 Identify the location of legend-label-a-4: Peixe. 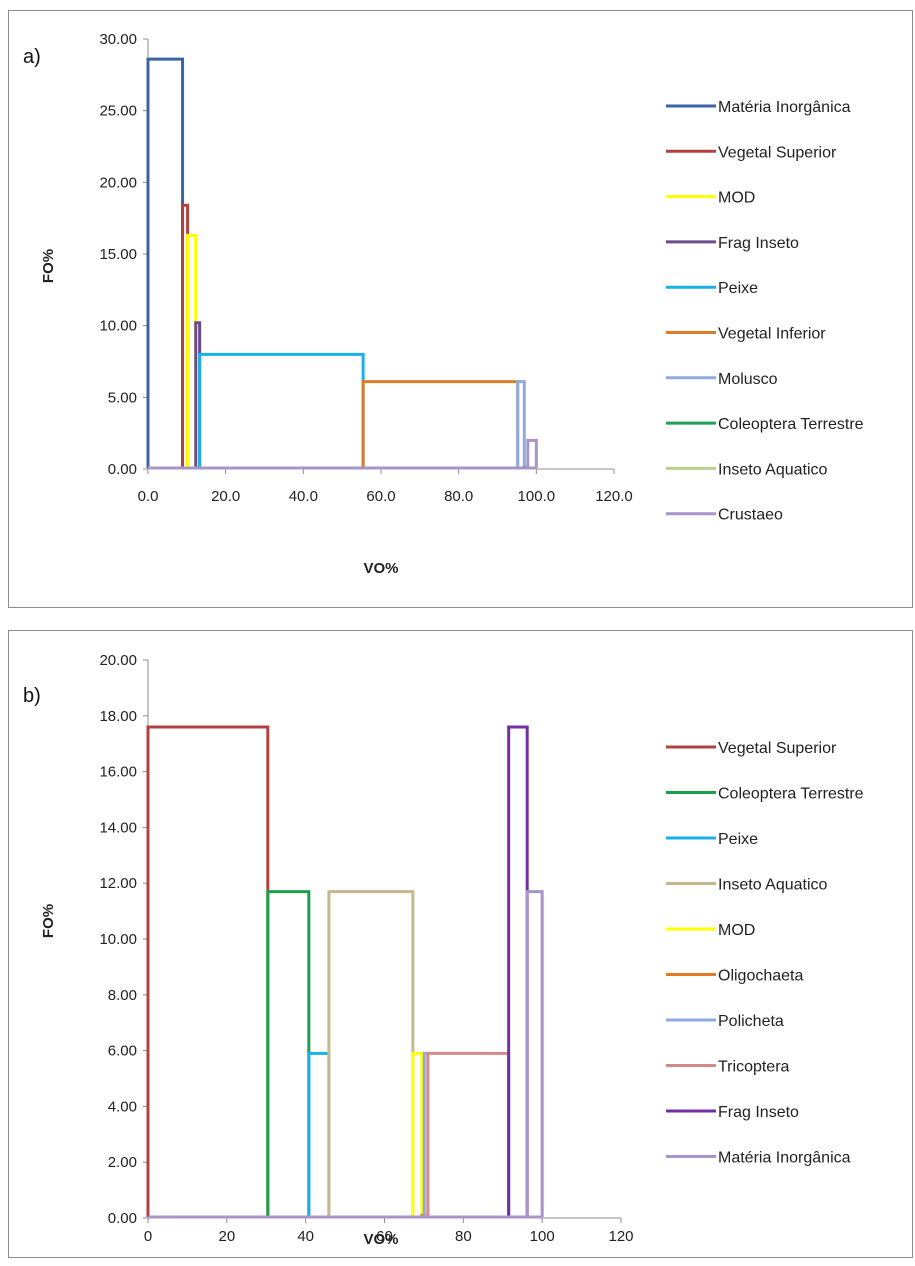
(738, 288).